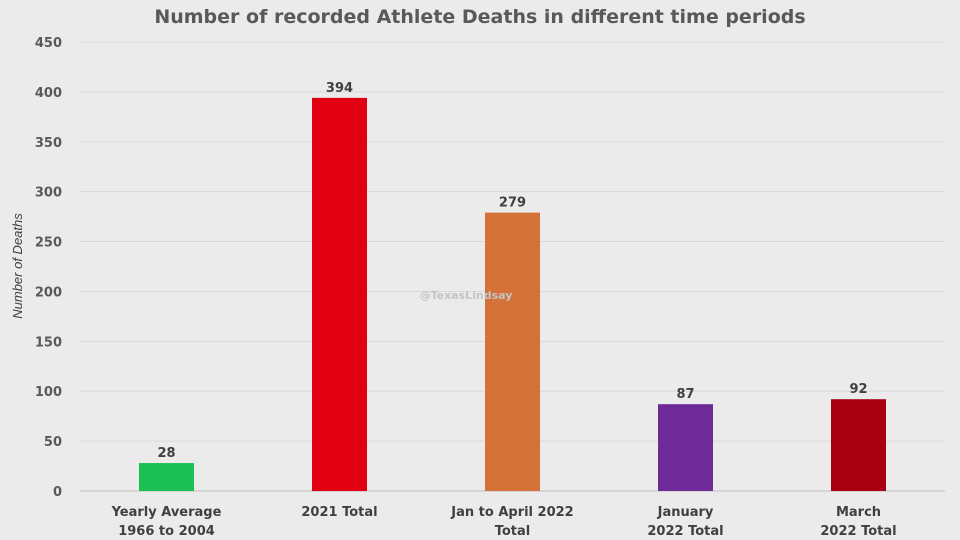 This screenshot has width=960, height=540. I want to click on y-axis-label: Number of Deaths, so click(17, 266).